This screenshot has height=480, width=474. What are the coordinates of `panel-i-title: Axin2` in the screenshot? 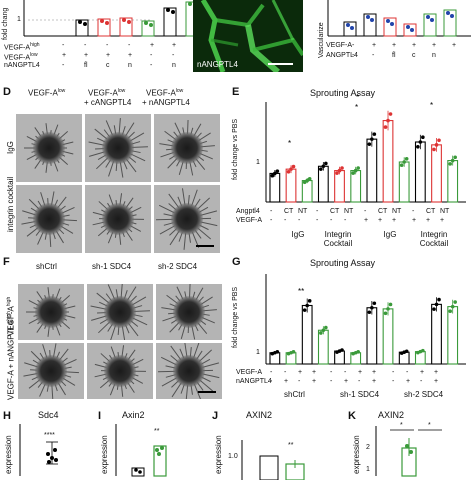 It's located at (133, 415).